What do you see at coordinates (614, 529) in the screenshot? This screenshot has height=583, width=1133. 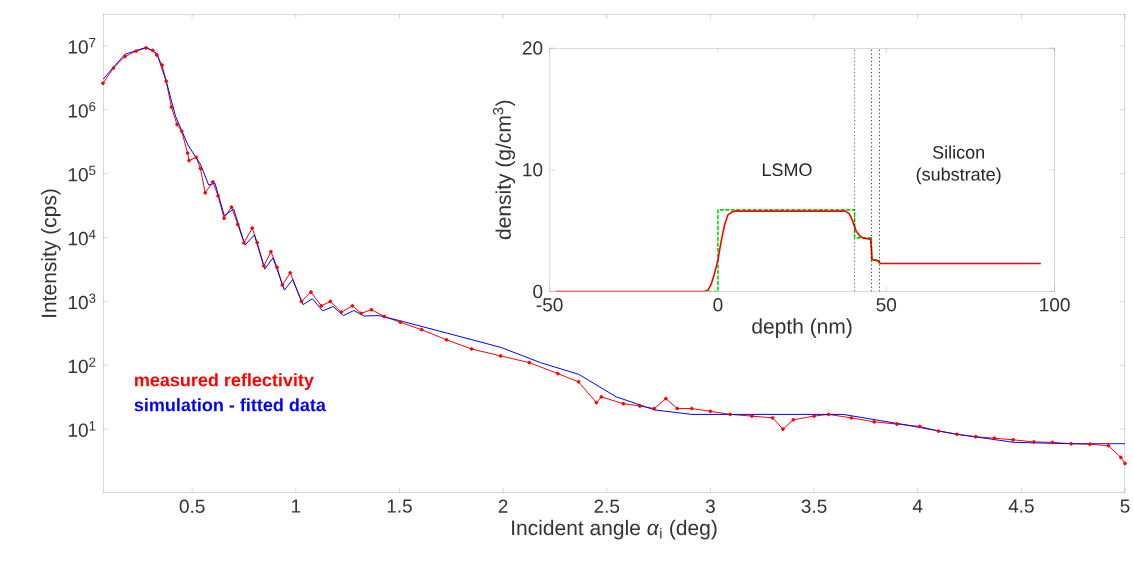 I see `x-axis-title: Incident angle α$_{i}$ (deg)` at bounding box center [614, 529].